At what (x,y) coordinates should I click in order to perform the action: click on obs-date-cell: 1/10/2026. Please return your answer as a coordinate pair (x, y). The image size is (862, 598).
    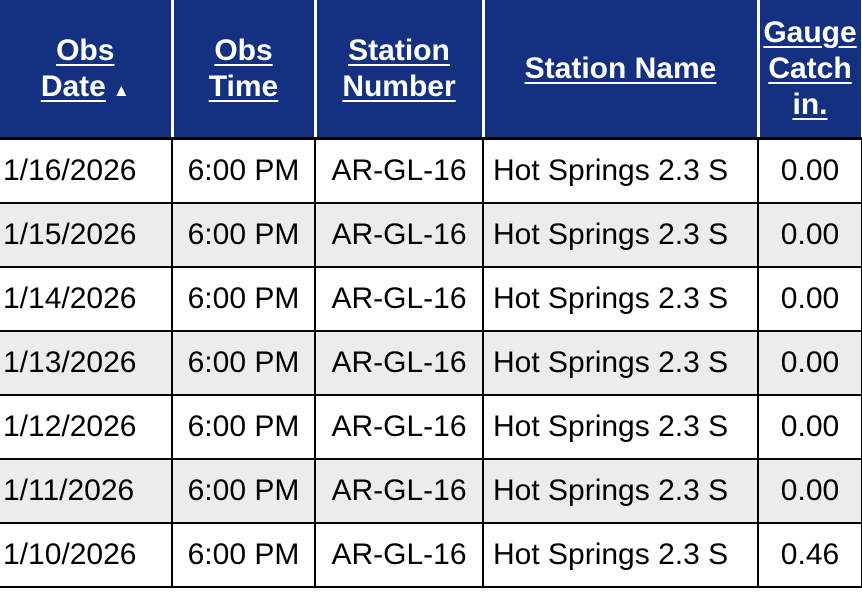
    Looking at the image, I should click on (86, 555).